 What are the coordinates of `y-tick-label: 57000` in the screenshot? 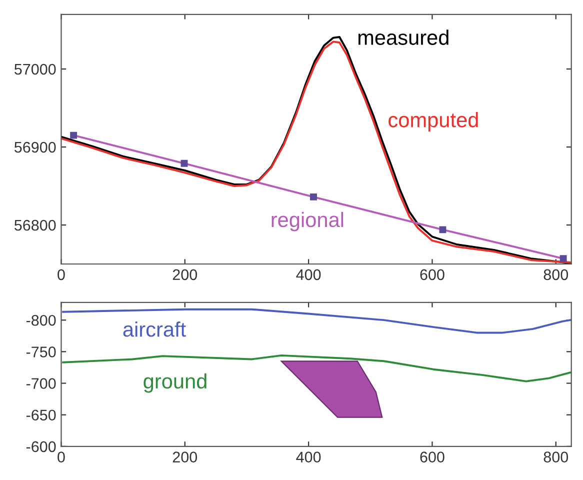 It's located at (35, 69).